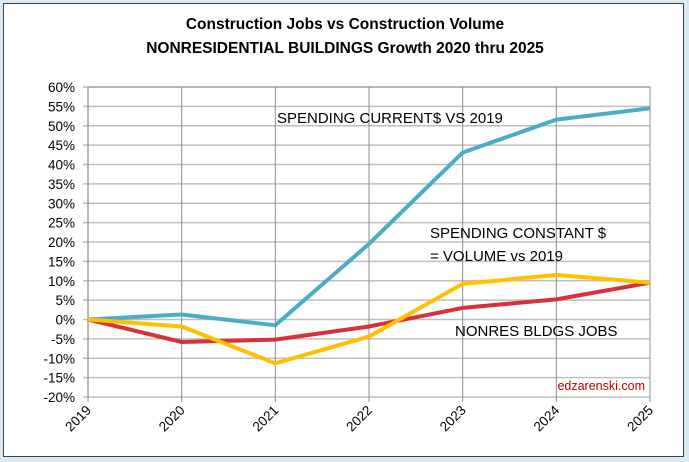 The image size is (689, 462). I want to click on y-tick-label: 15%, so click(61, 261).